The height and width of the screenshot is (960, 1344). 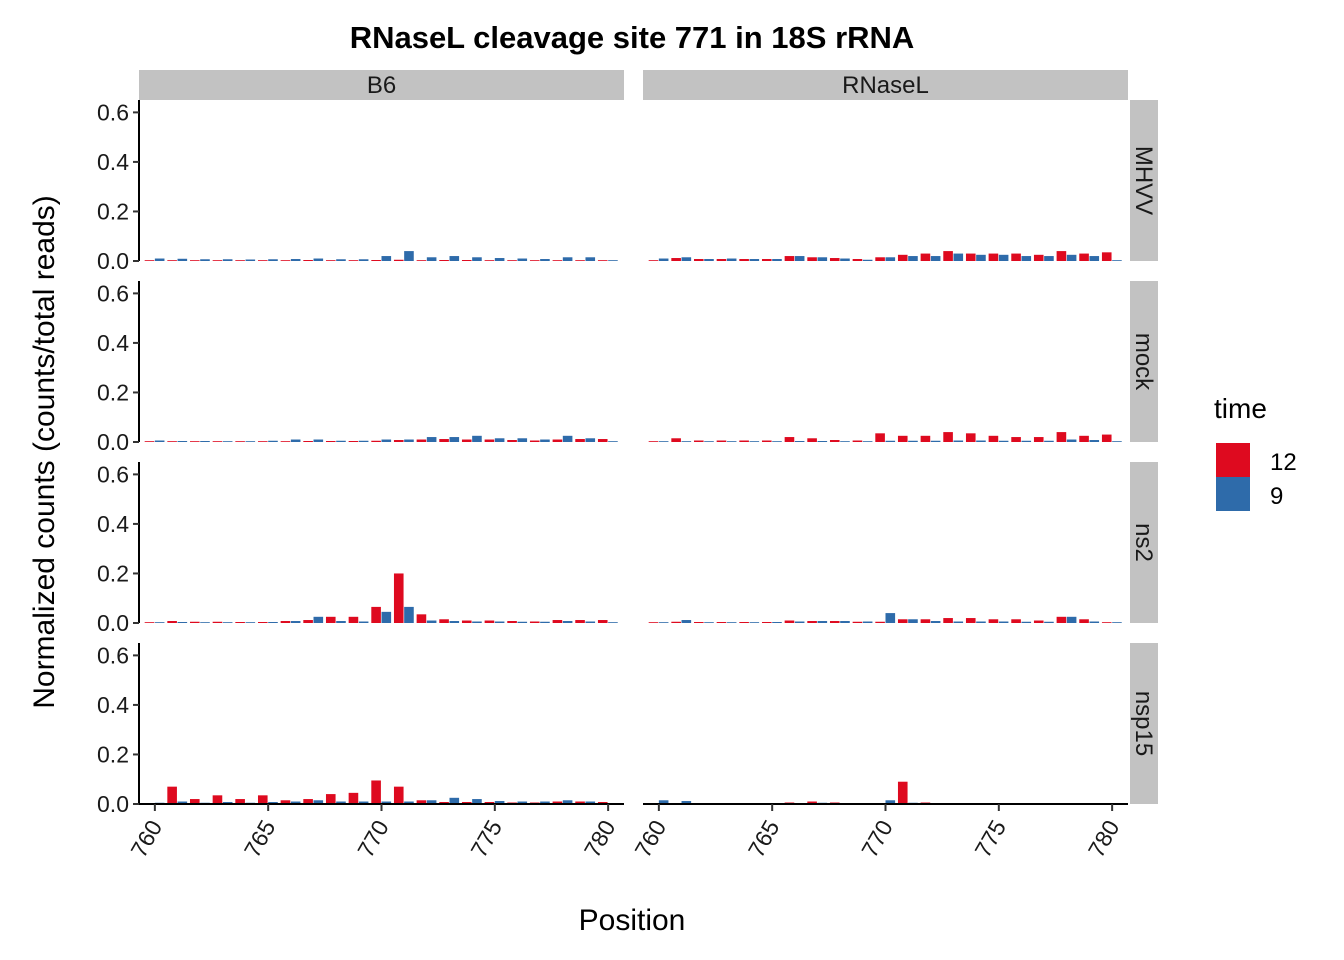 What do you see at coordinates (632, 37) in the screenshot?
I see `chart-title: RNaseL cleavage site 771 in 18S rRNA` at bounding box center [632, 37].